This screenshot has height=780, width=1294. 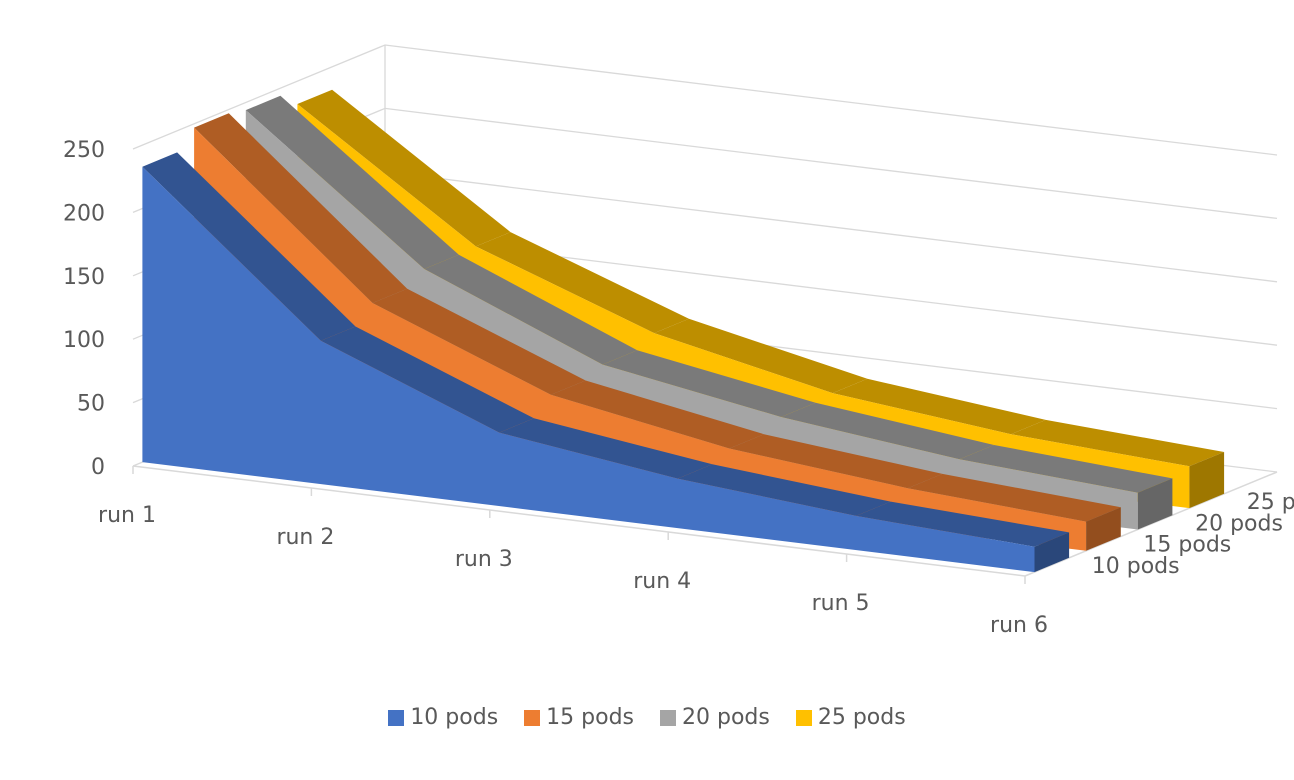 I want to click on x-tick-label: run 1, so click(x=127, y=515).